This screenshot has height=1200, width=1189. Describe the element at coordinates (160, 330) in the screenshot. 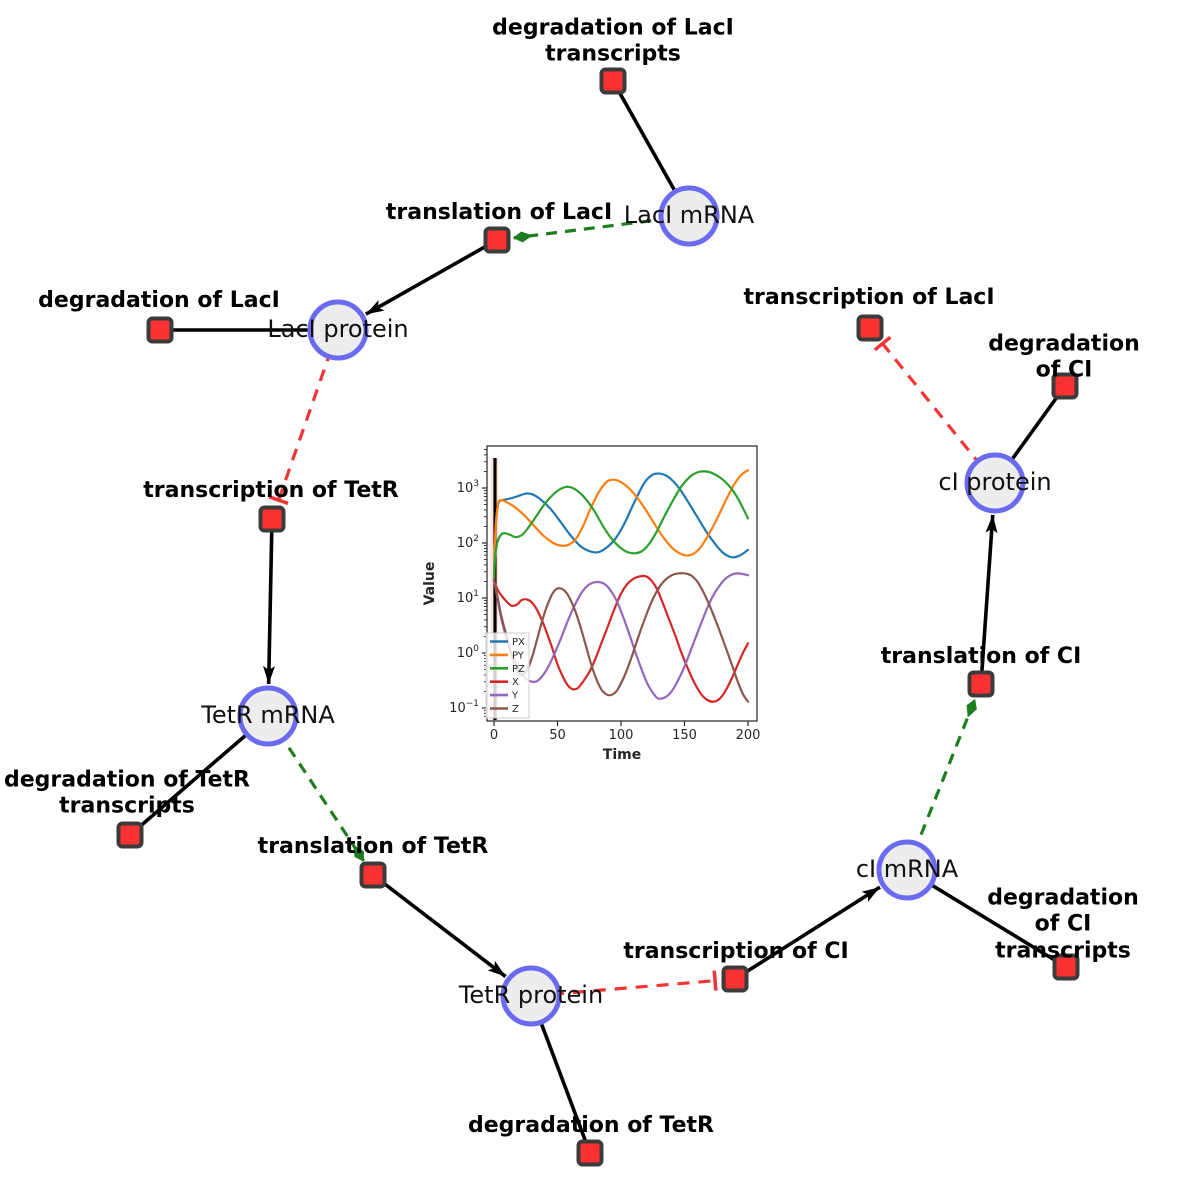

I see `reaction-node-degradation-of-laci` at that location.